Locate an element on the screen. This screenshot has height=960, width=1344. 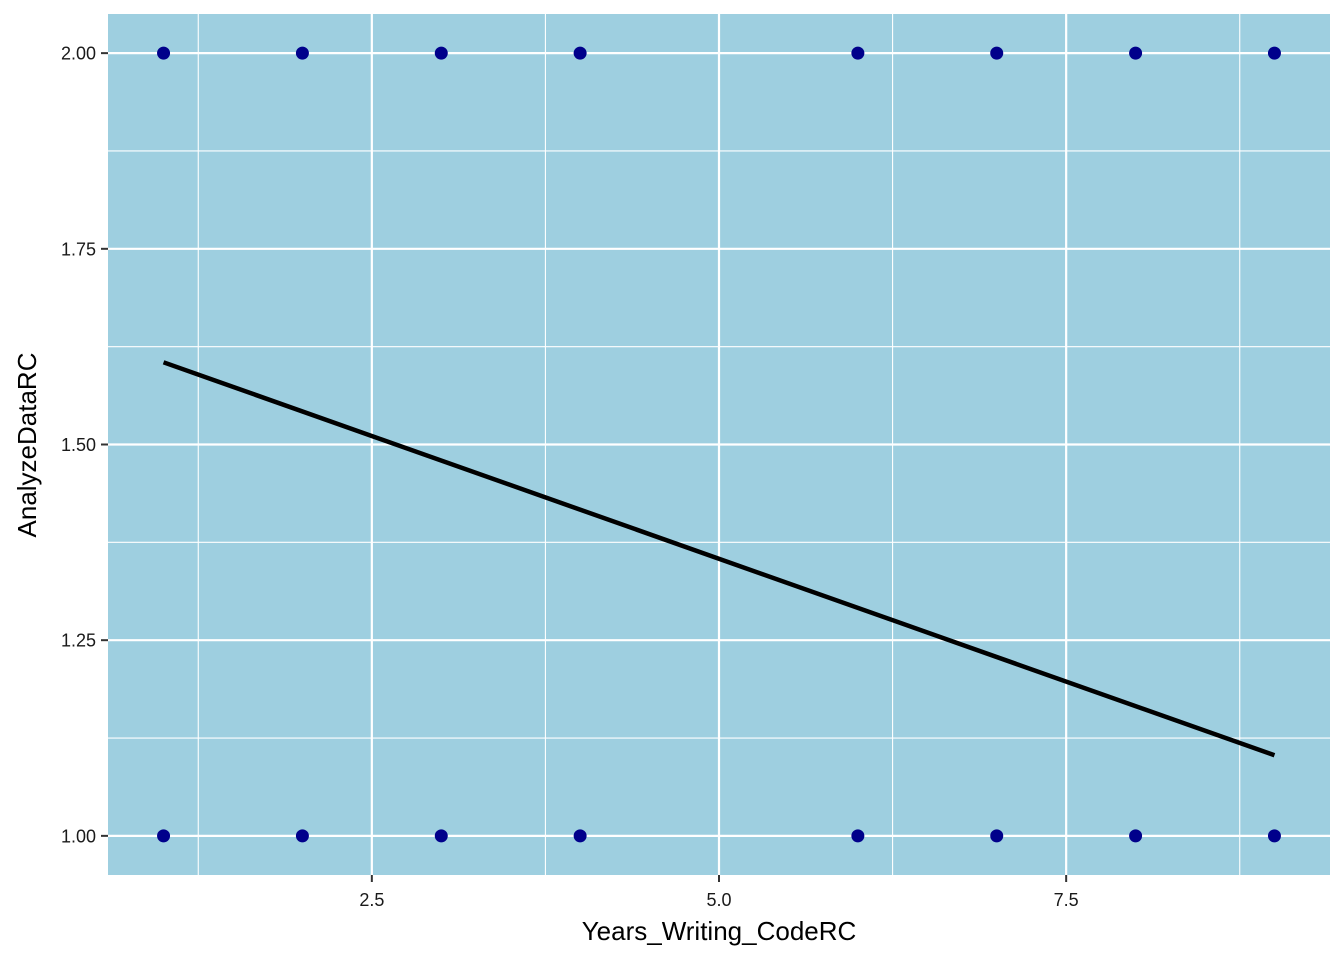
x-tick-label: 2.5 is located at coordinates (371, 900).